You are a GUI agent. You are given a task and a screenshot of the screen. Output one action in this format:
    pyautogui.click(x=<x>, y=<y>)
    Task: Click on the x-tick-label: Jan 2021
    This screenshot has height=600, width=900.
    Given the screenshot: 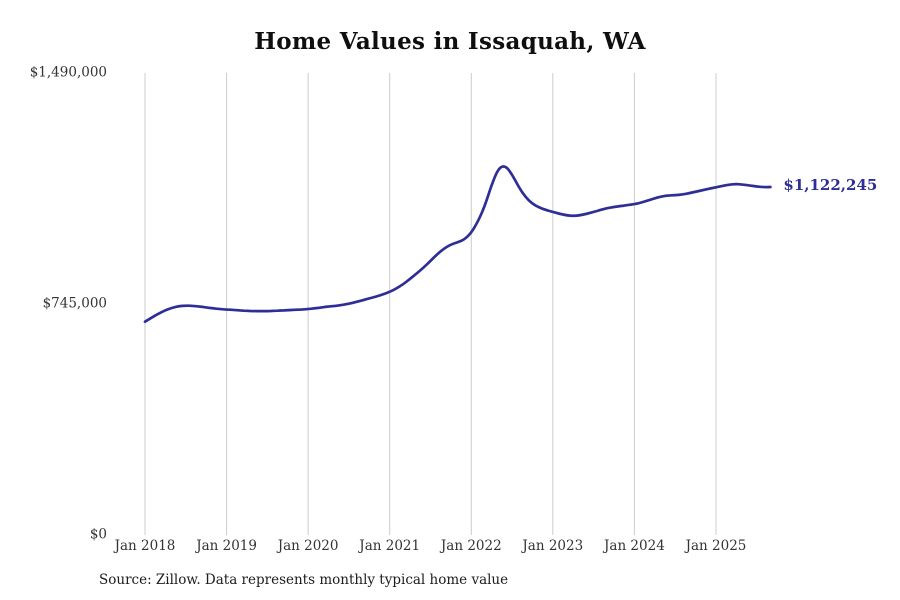 What is the action you would take?
    pyautogui.click(x=388, y=546)
    